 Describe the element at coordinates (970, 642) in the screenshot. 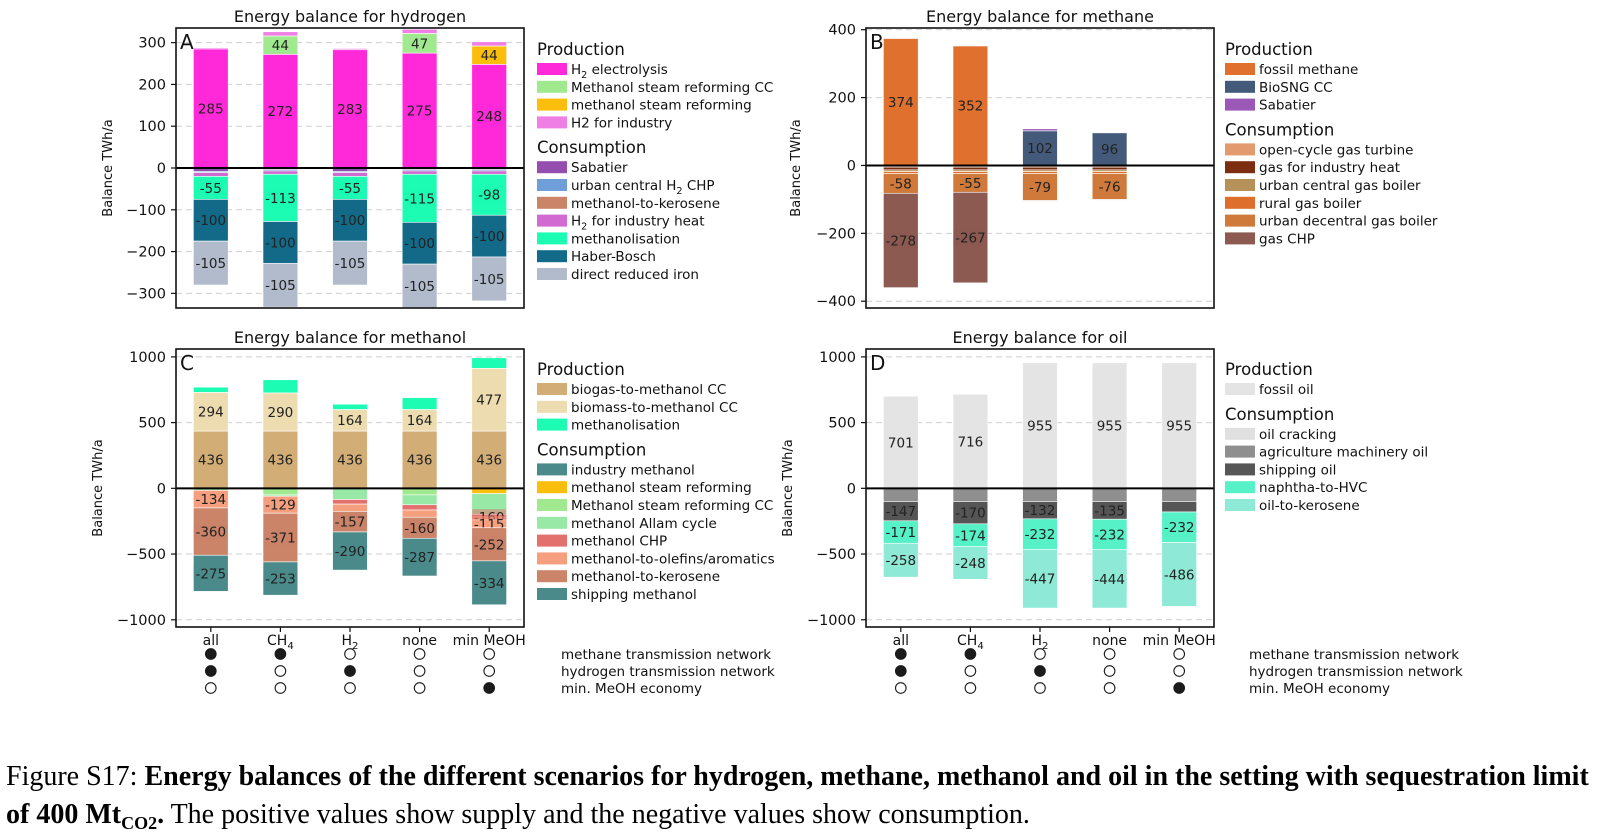

I see `x-tick-label: CH4` at that location.